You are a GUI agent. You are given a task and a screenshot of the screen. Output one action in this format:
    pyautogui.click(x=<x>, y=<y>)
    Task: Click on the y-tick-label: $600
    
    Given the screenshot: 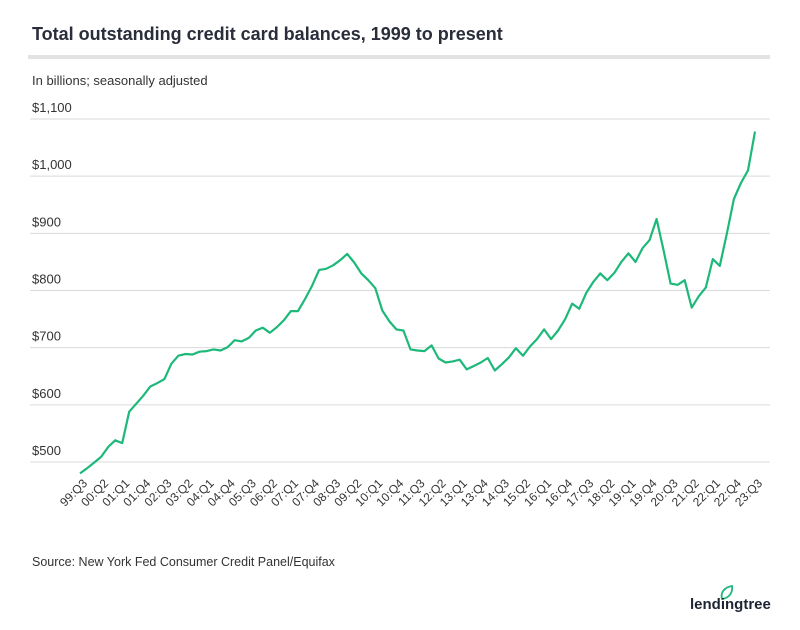 What is the action you would take?
    pyautogui.click(x=46, y=393)
    